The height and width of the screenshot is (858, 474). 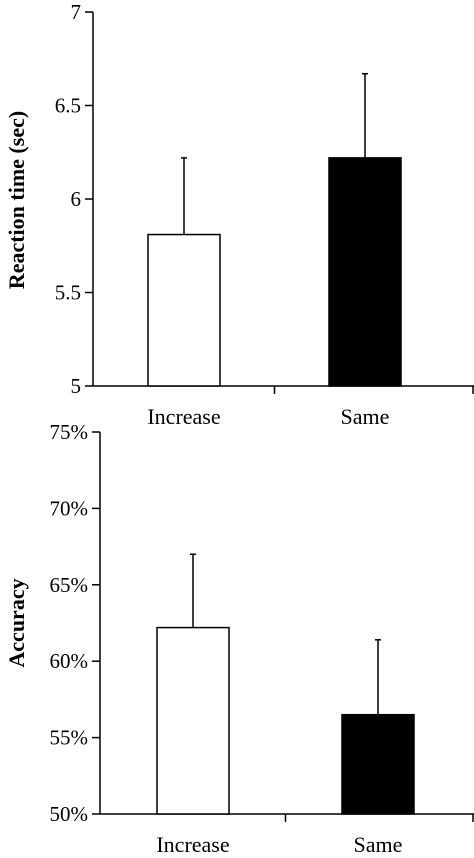 What do you see at coordinates (69, 508) in the screenshot?
I see `y-tick-label: 70%` at bounding box center [69, 508].